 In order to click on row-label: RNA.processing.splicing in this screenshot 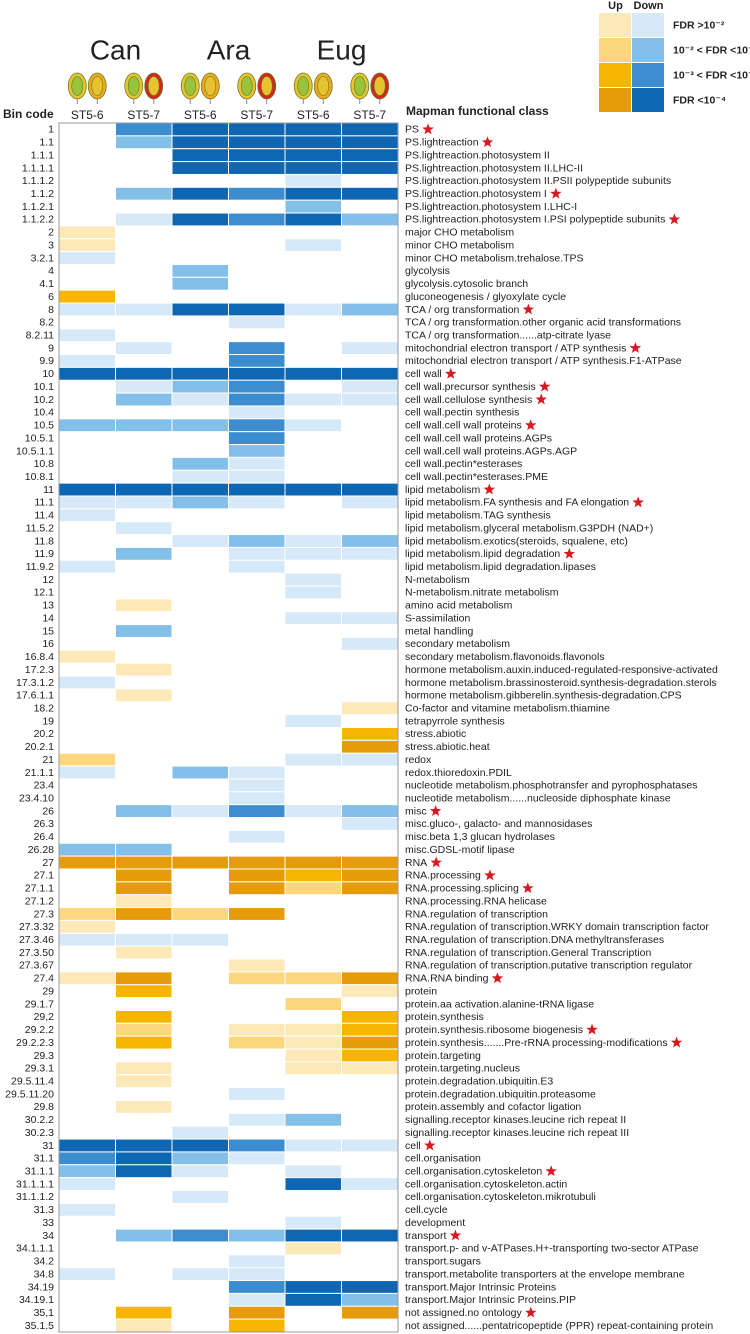, I will do `click(462, 889)`.